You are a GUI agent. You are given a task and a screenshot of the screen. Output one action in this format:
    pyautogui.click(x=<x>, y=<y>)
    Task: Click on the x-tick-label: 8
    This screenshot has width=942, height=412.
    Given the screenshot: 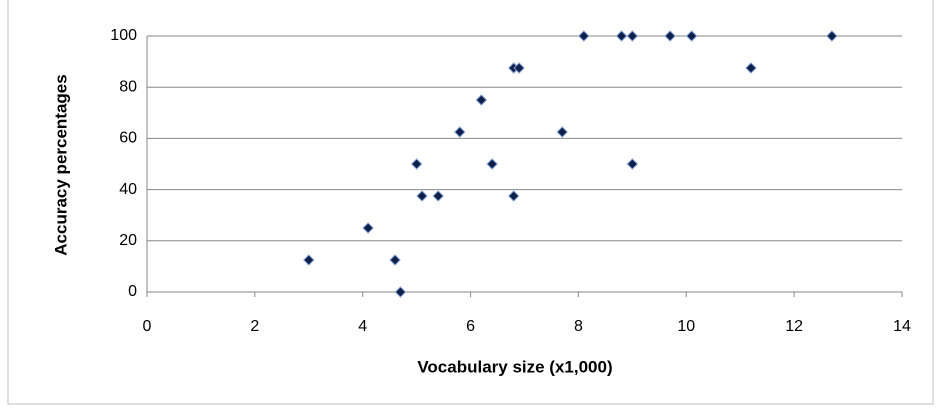 What is the action you would take?
    pyautogui.click(x=578, y=326)
    